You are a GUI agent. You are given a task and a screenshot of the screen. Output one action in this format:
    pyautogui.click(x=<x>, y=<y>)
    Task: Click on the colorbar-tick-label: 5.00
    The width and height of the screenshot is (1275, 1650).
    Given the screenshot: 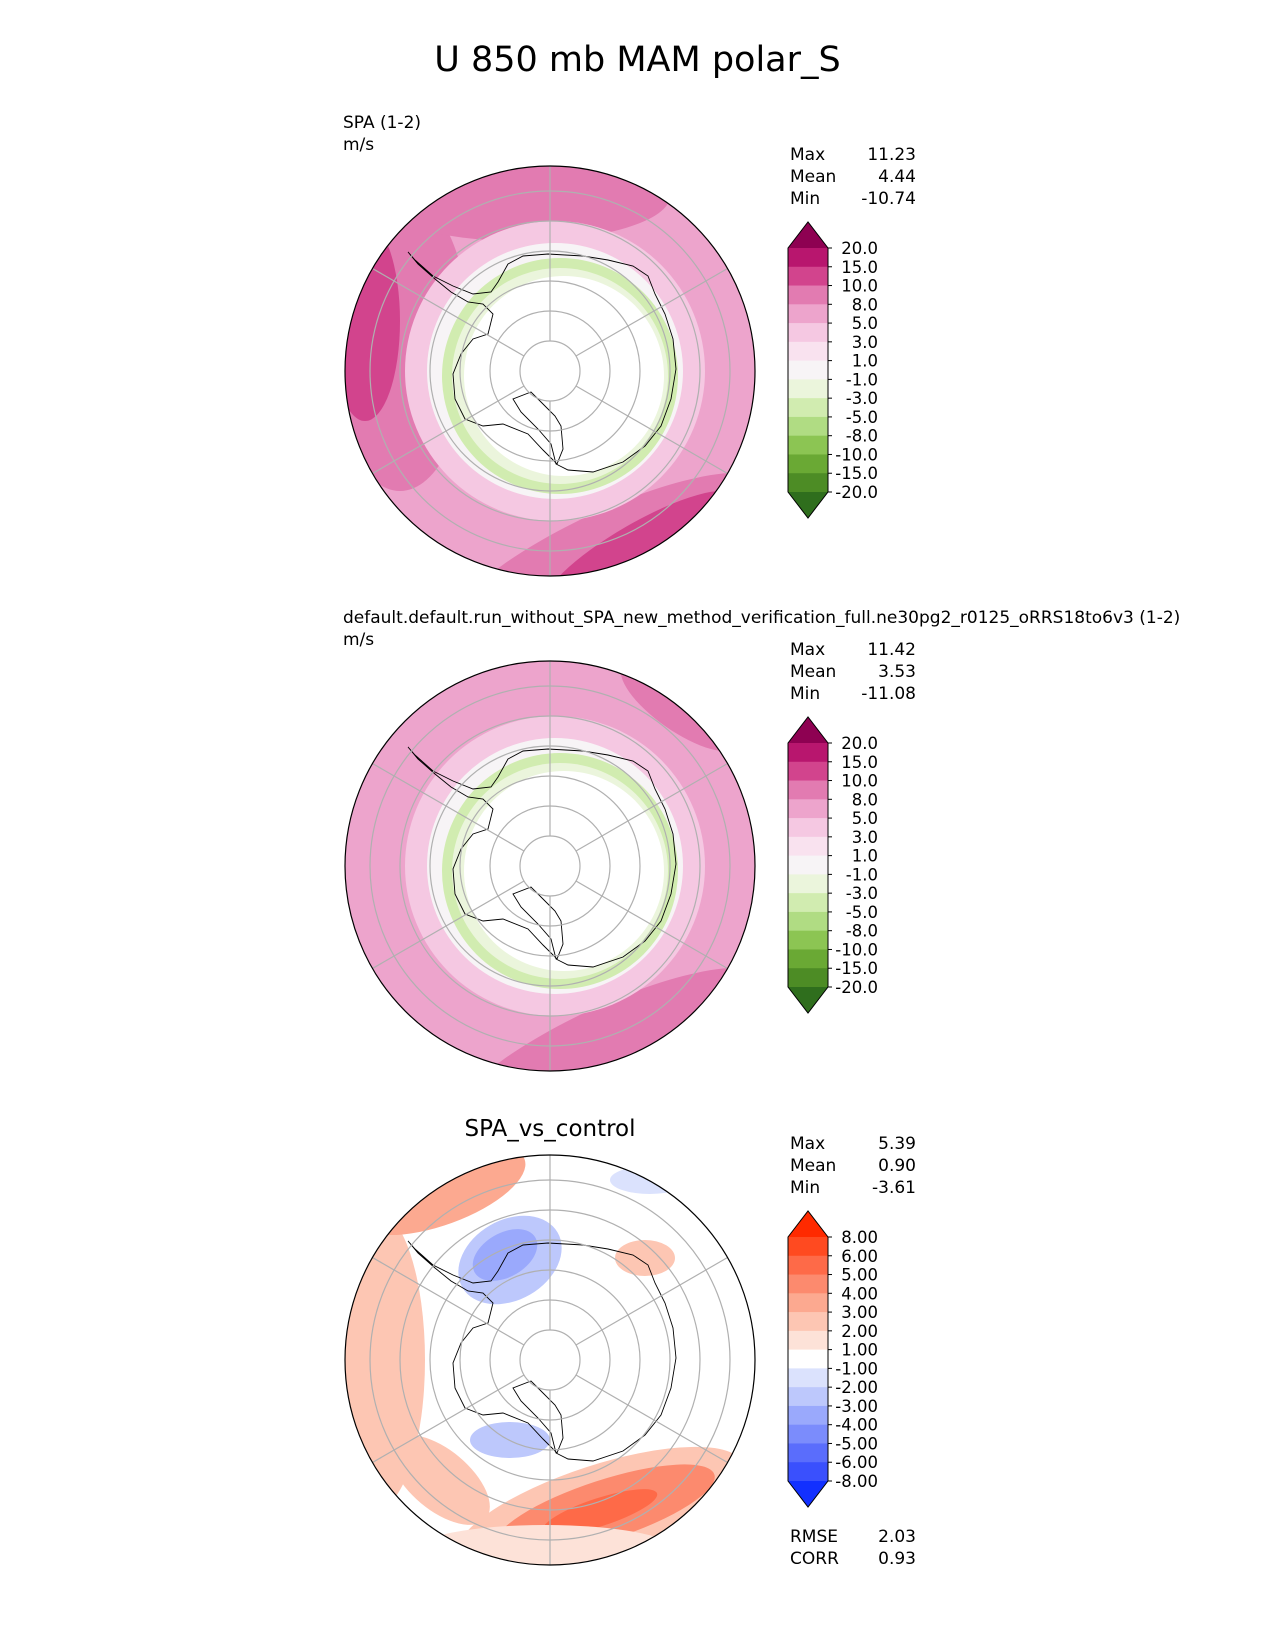 What is the action you would take?
    pyautogui.click(x=859, y=1275)
    